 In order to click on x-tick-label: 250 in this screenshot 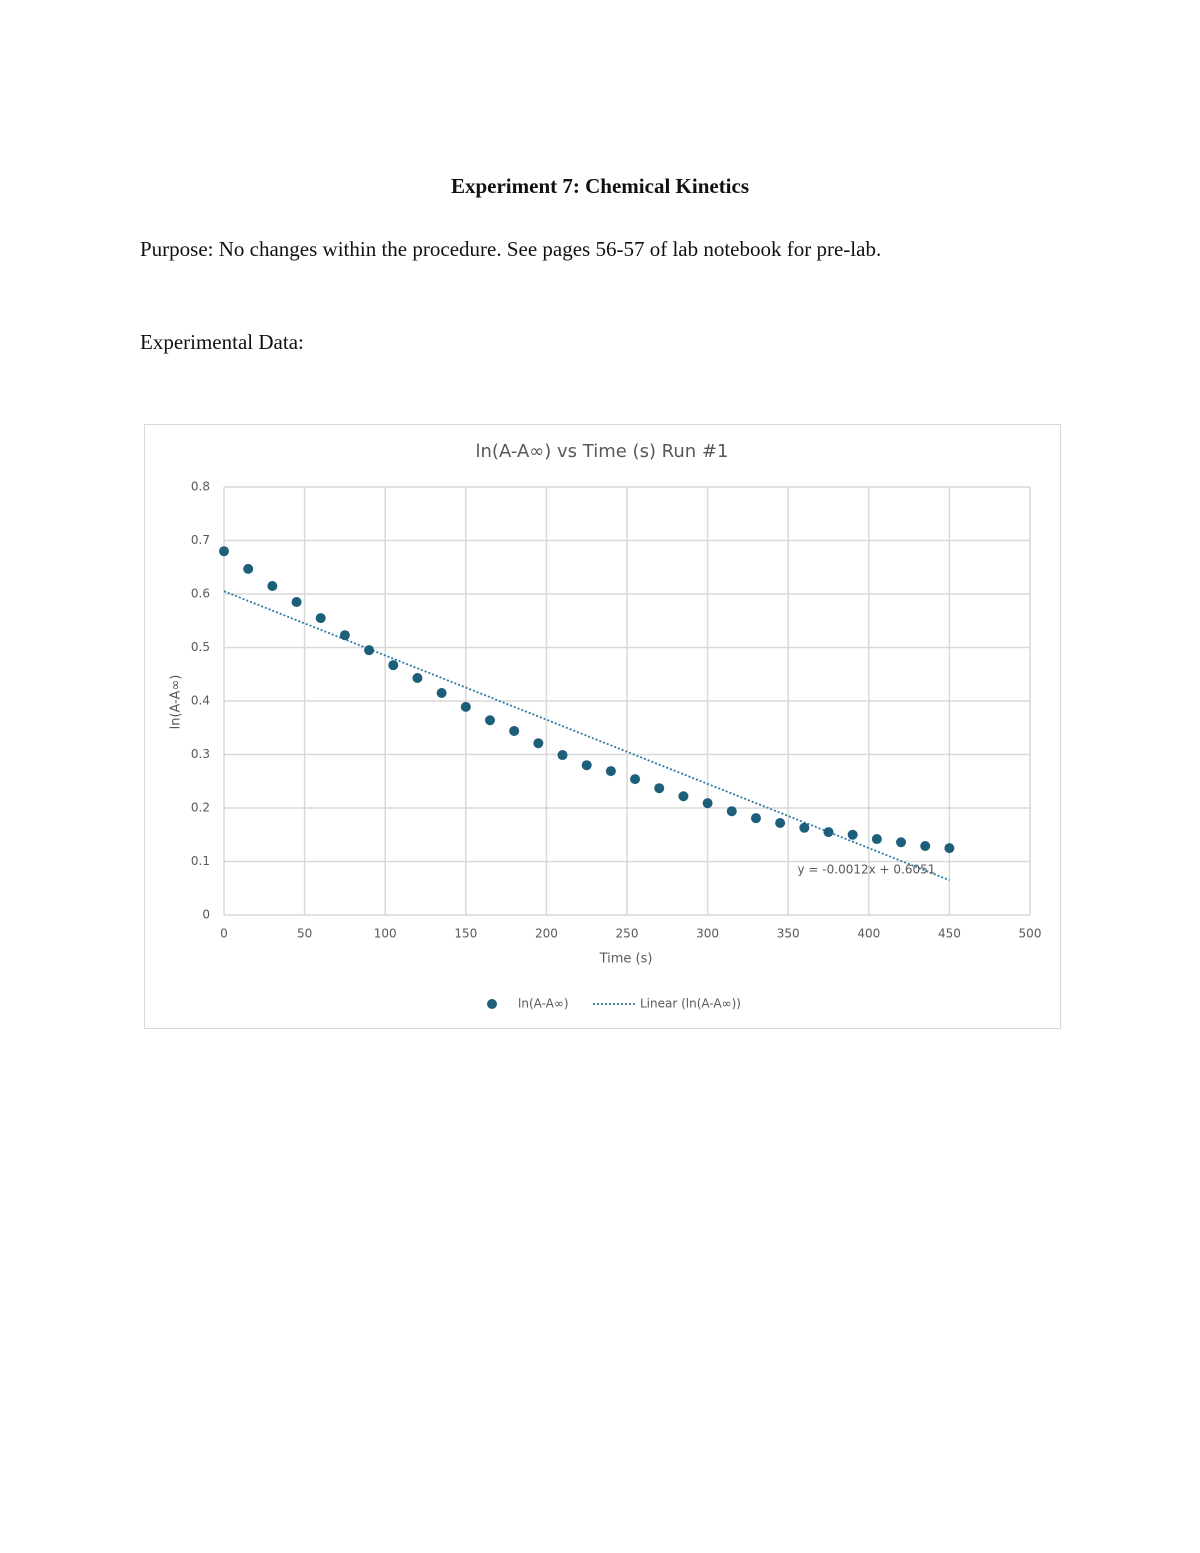, I will do `click(627, 934)`.